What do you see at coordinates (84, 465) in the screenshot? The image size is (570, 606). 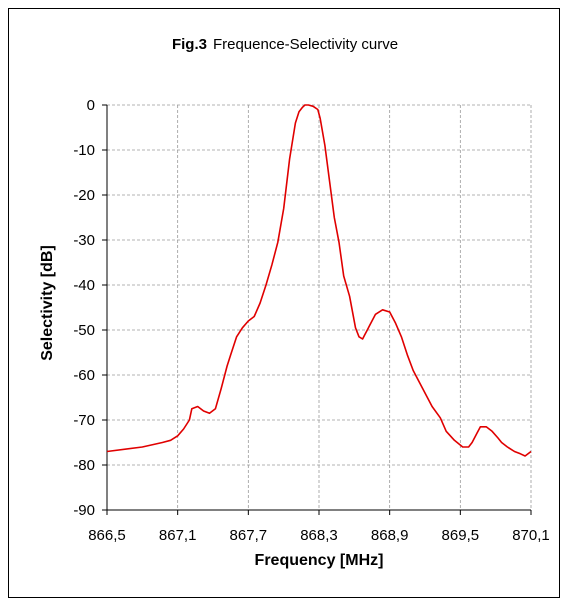 I see `y-tick-label: -80` at bounding box center [84, 465].